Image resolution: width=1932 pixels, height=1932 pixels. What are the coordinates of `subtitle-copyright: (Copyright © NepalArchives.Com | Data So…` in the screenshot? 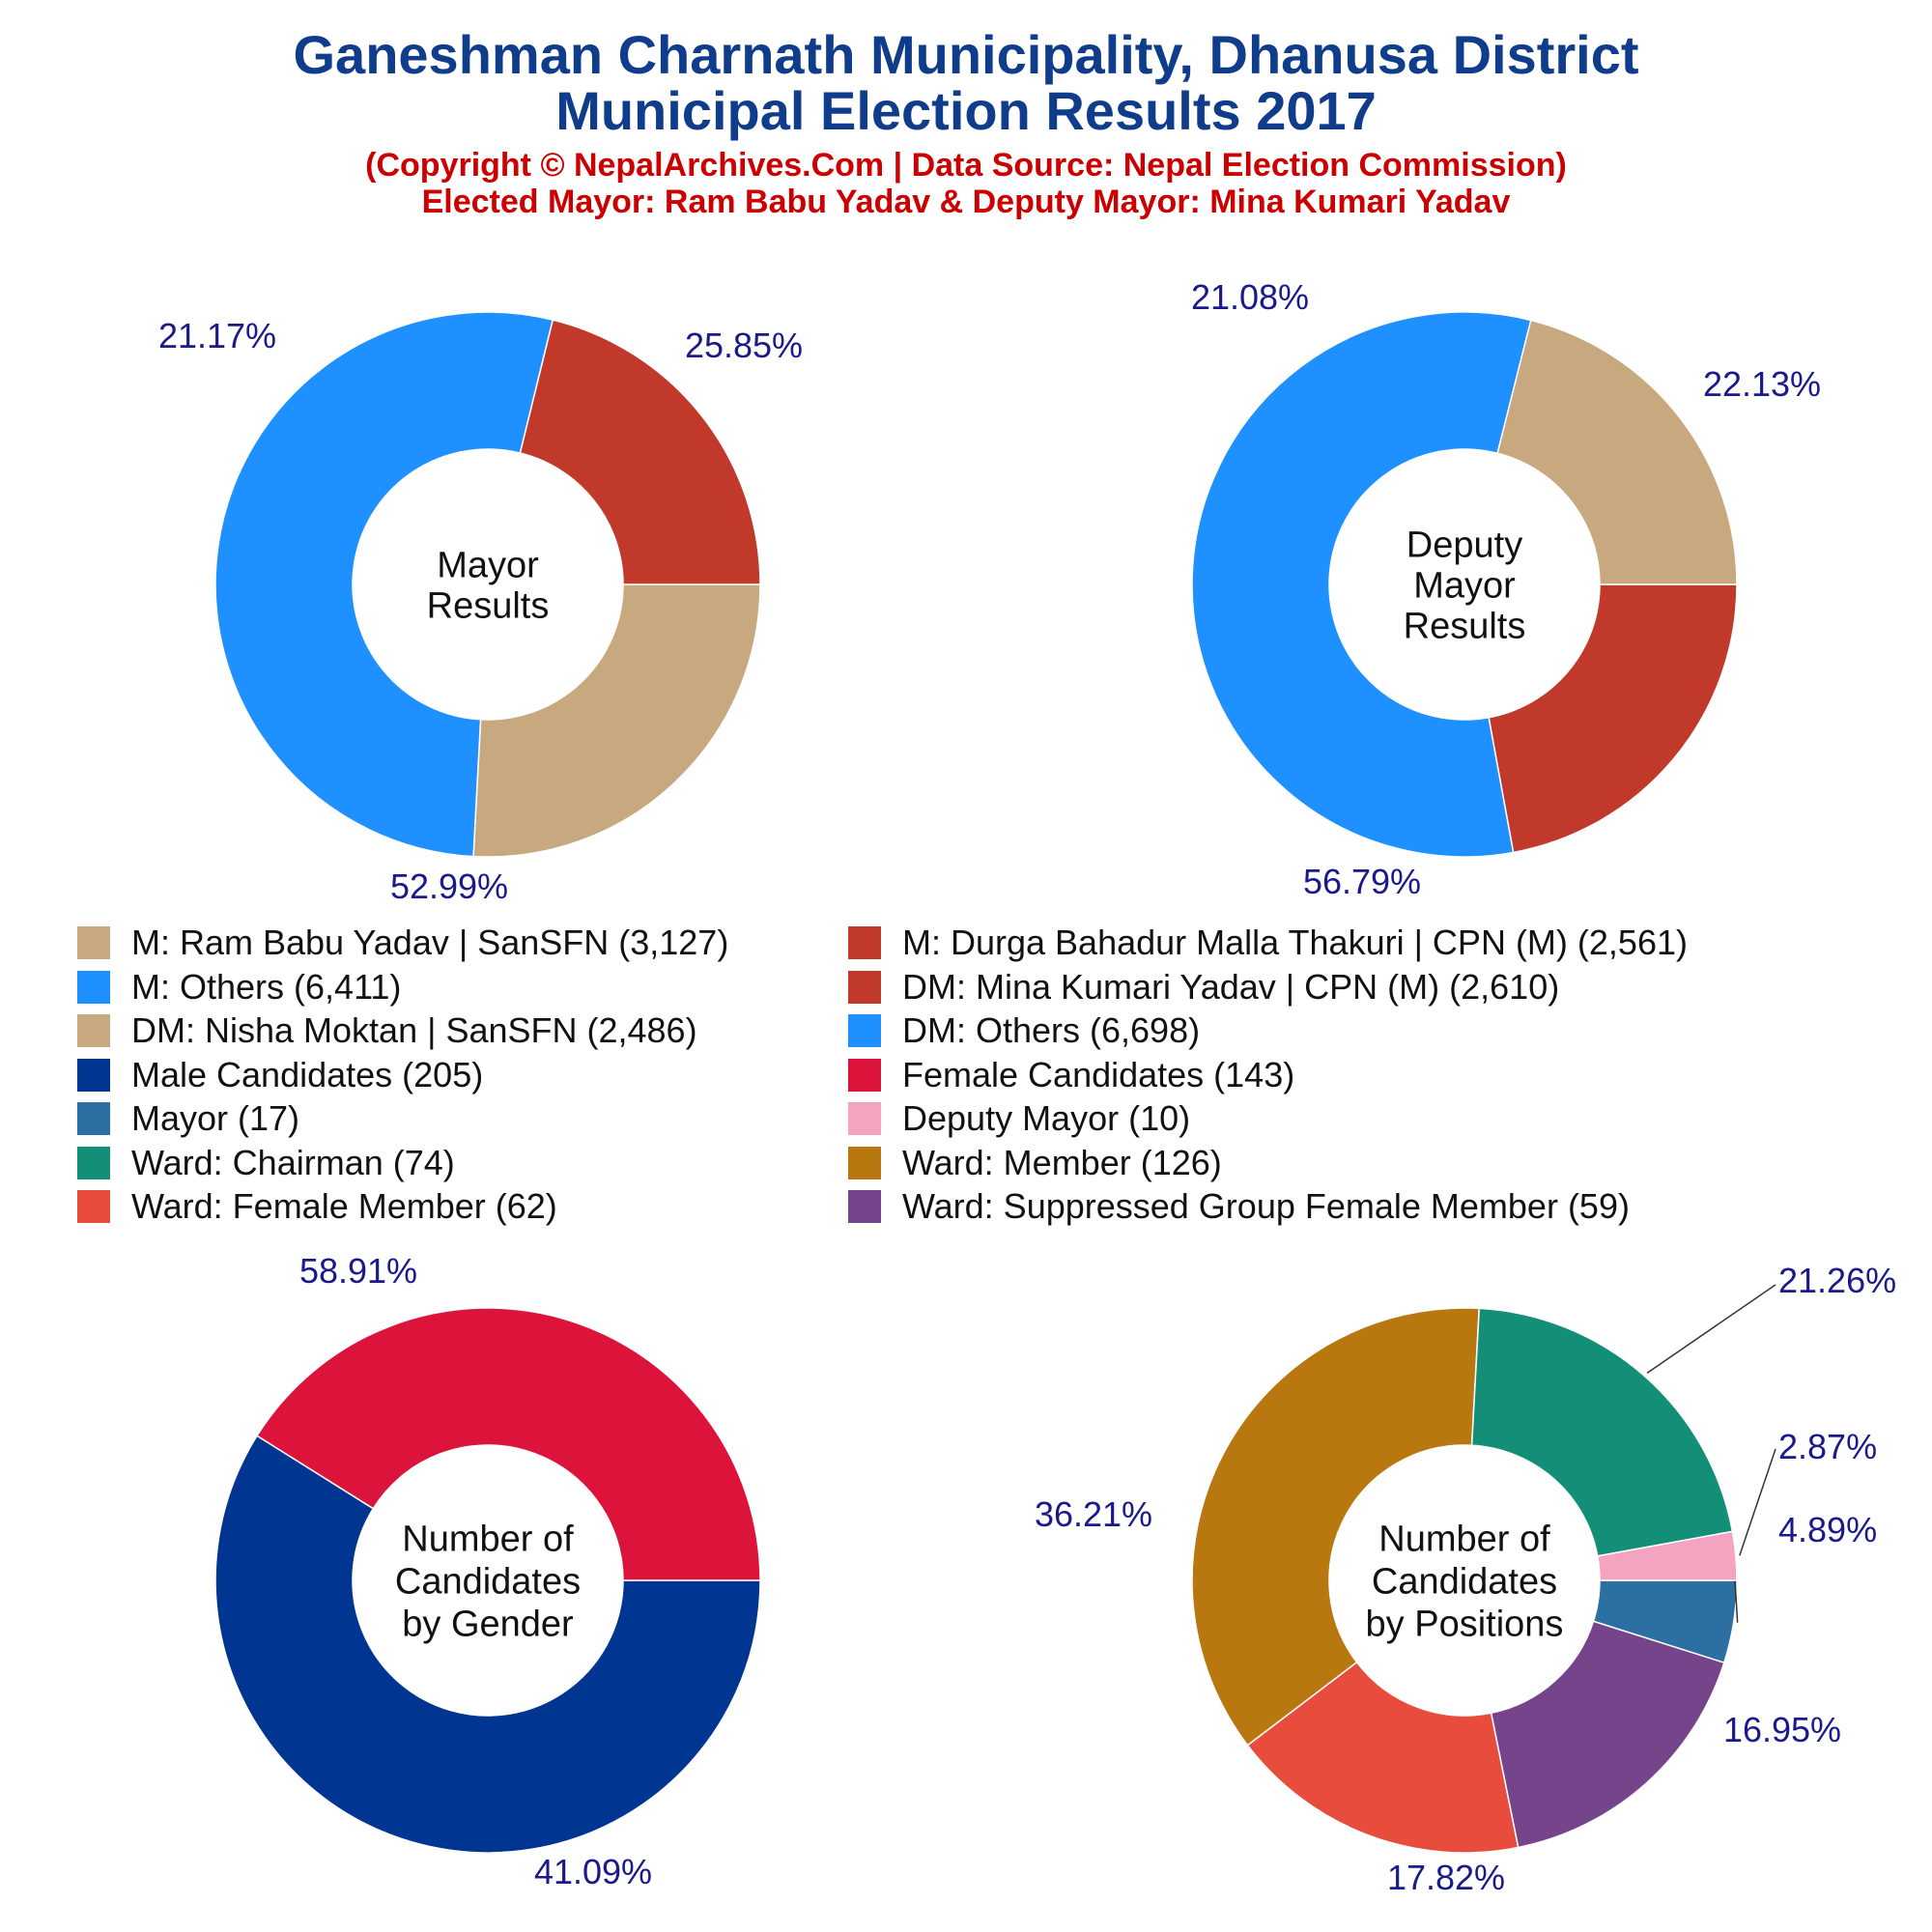 It's located at (966, 165).